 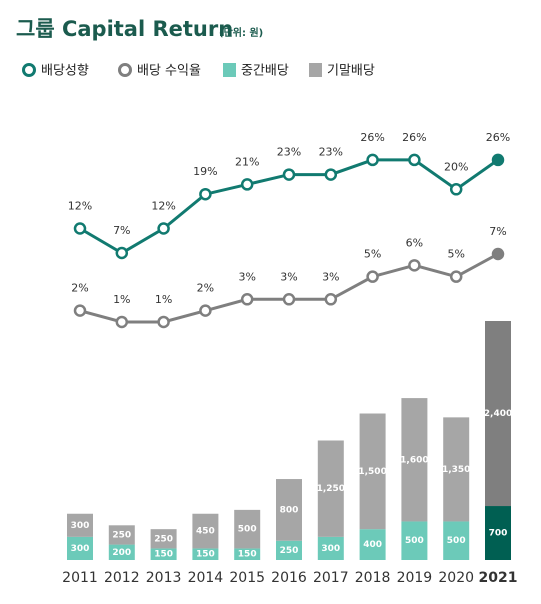 What do you see at coordinates (206, 578) in the screenshot?
I see `x-tick-label: 2014` at bounding box center [206, 578].